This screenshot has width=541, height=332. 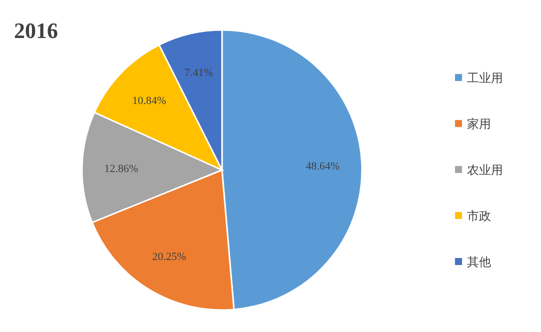 I want to click on legend-label: 家用, so click(x=479, y=124).